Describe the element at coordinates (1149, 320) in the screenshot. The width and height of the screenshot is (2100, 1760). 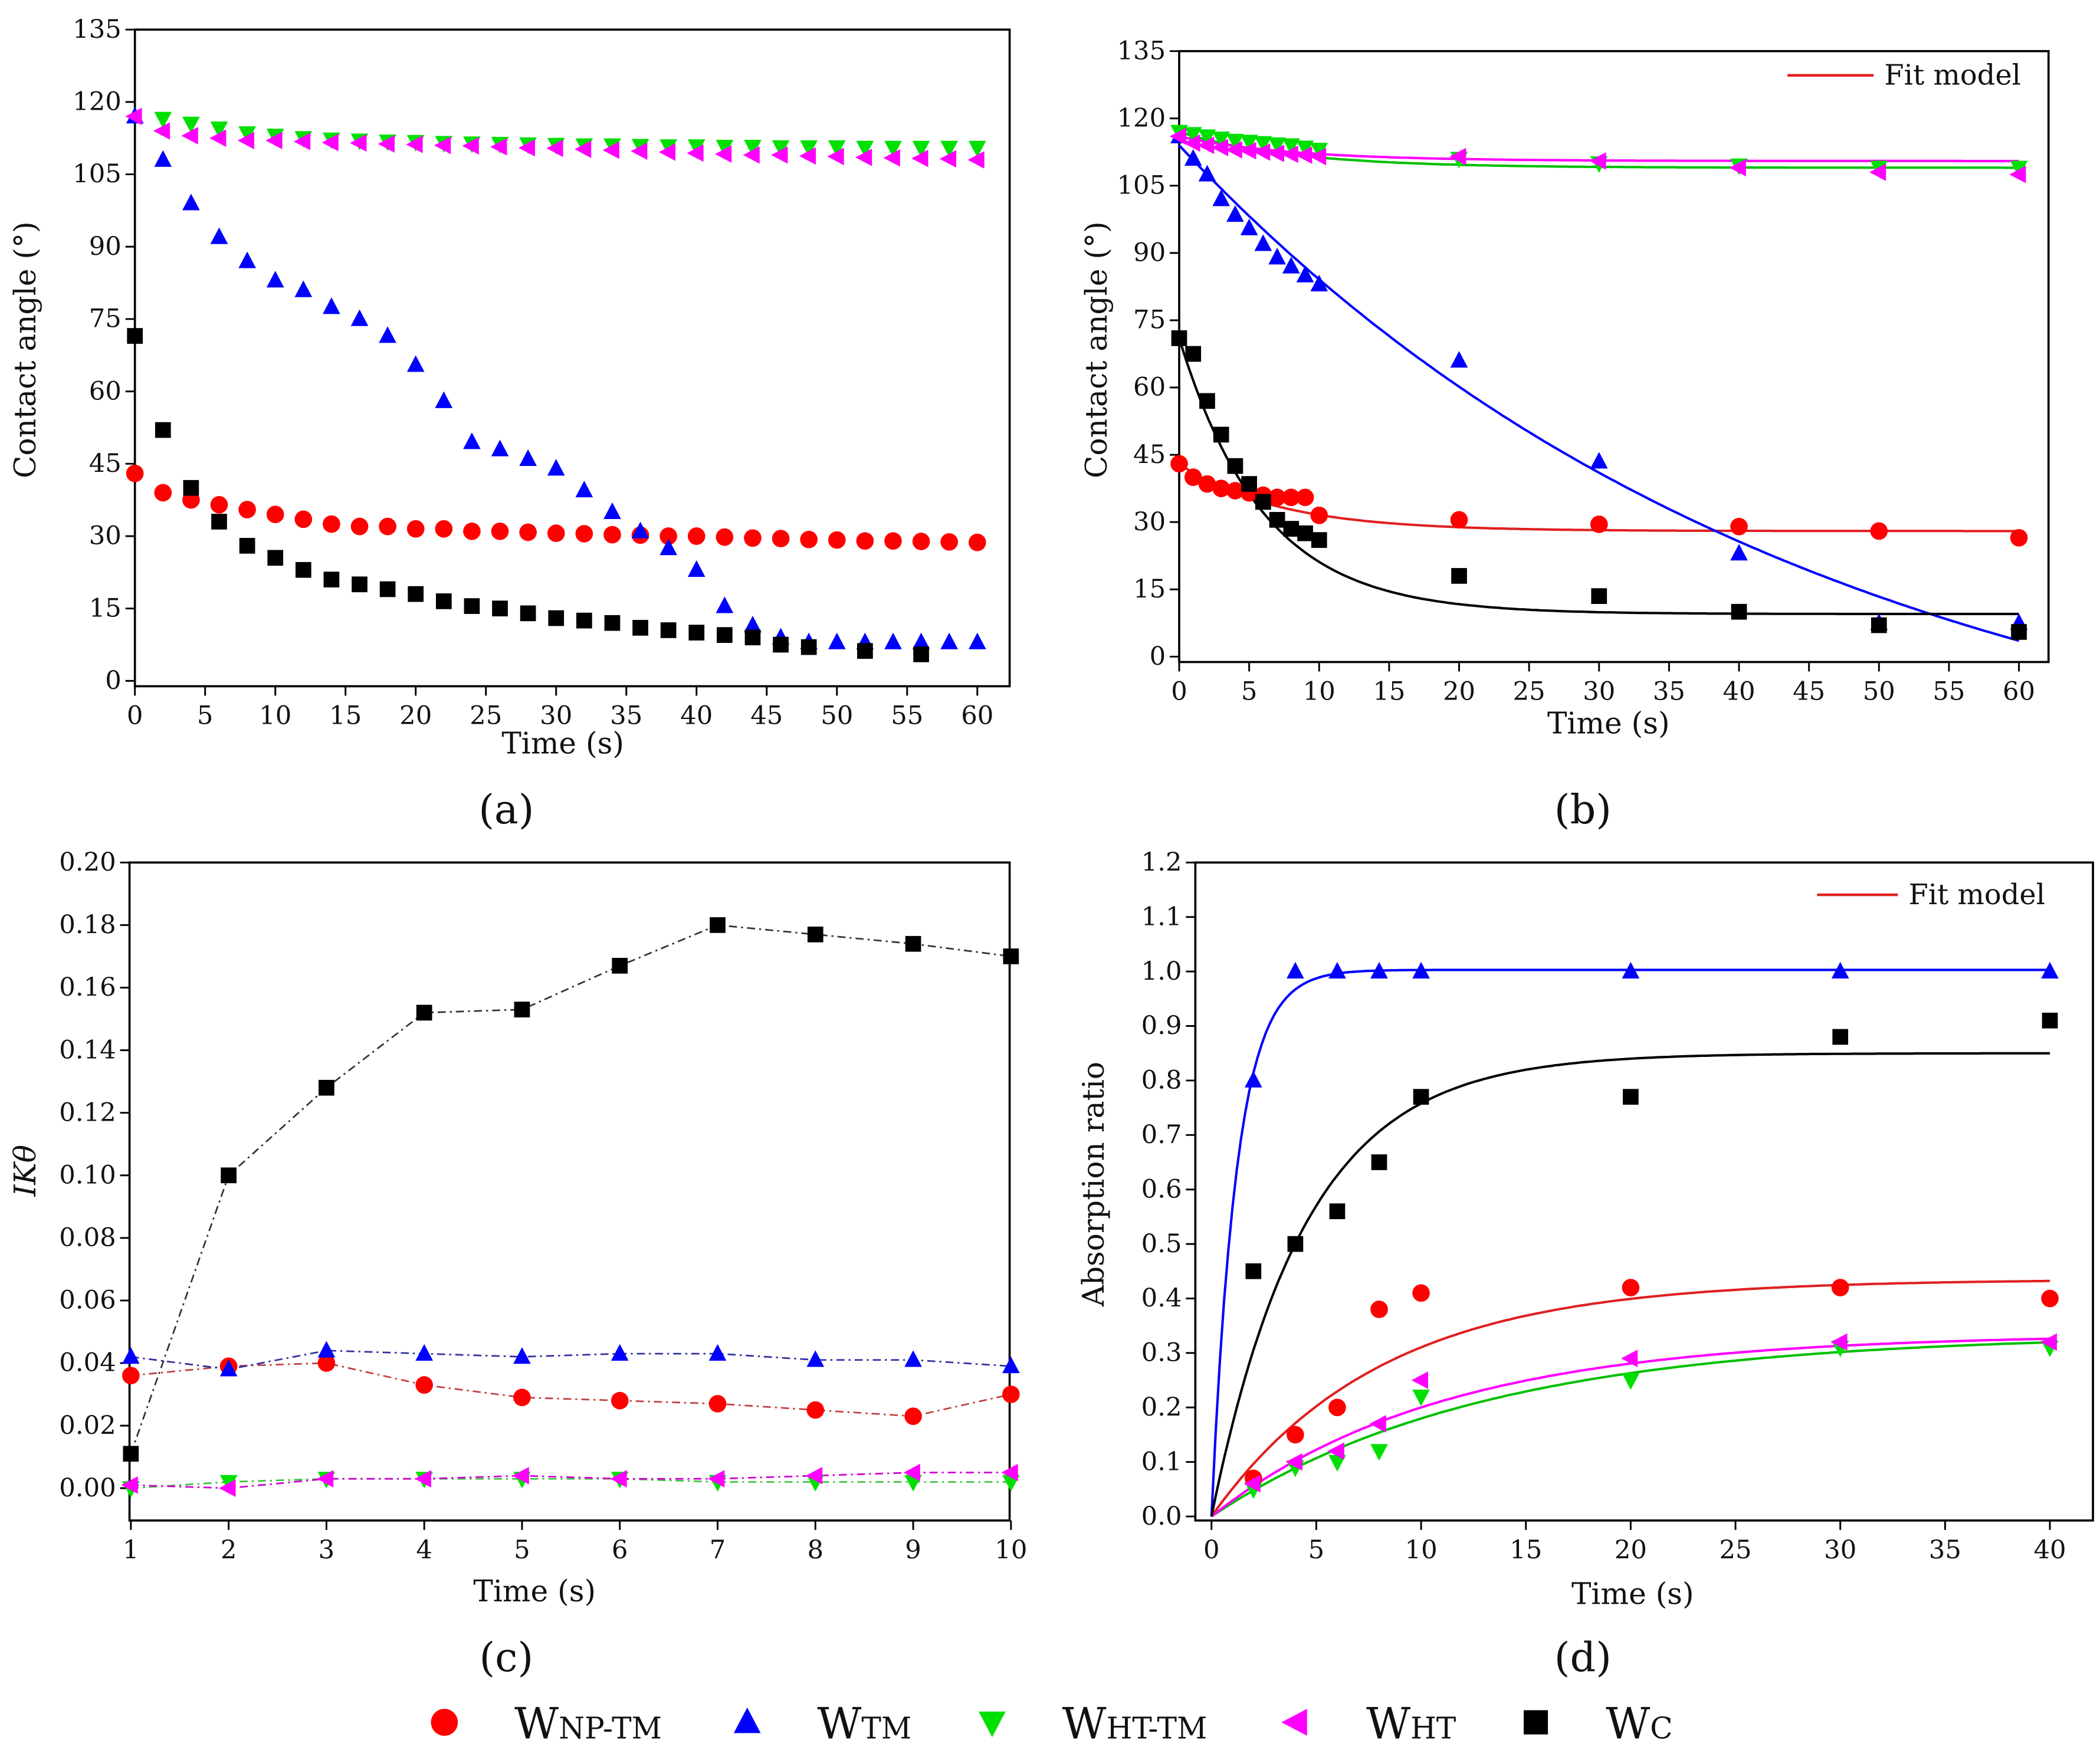
I see `y-tick-label: 75` at that location.